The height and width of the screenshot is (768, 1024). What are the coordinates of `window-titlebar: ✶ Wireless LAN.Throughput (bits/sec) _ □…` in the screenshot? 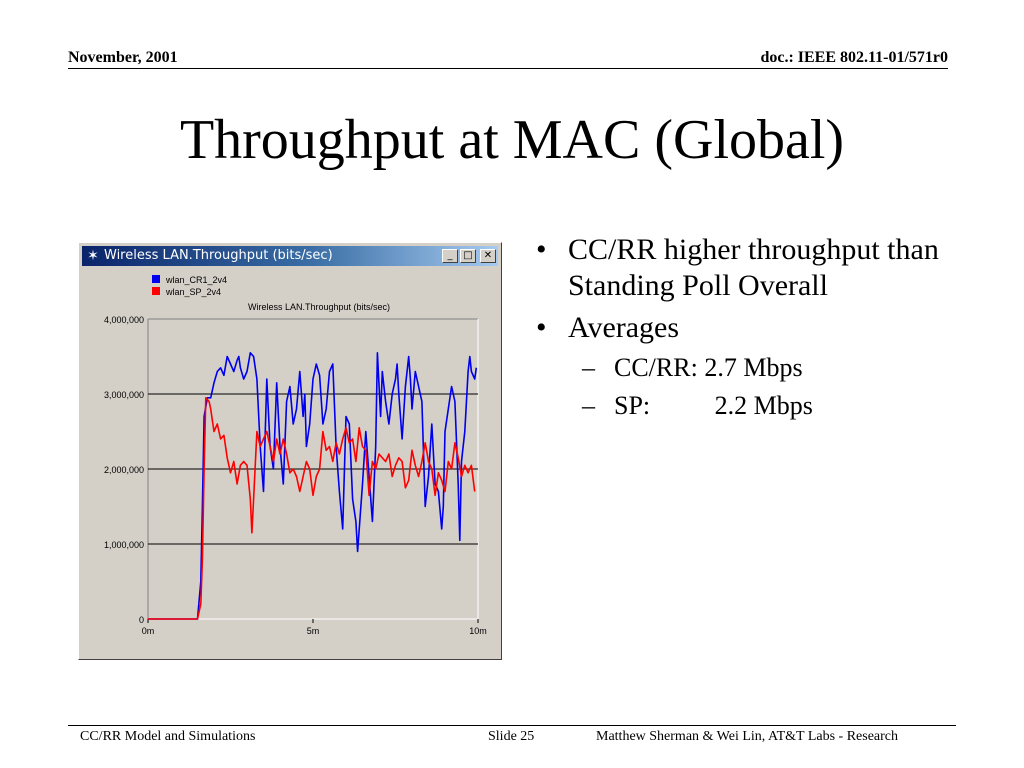 It's located at (290, 256).